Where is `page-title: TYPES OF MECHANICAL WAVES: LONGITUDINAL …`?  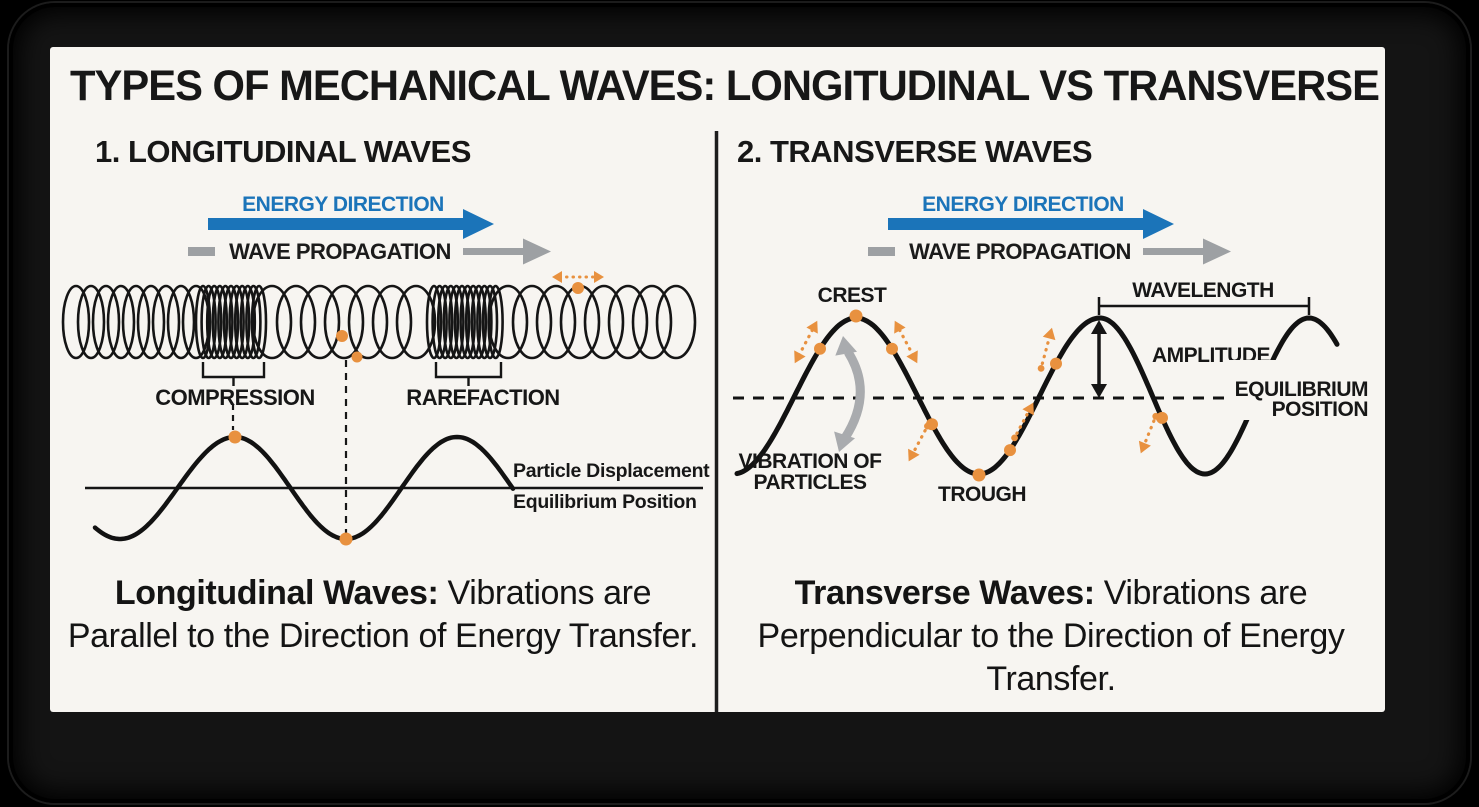
page-title: TYPES OF MECHANICAL WAVES: LONGITUDINAL … is located at coordinates (725, 86).